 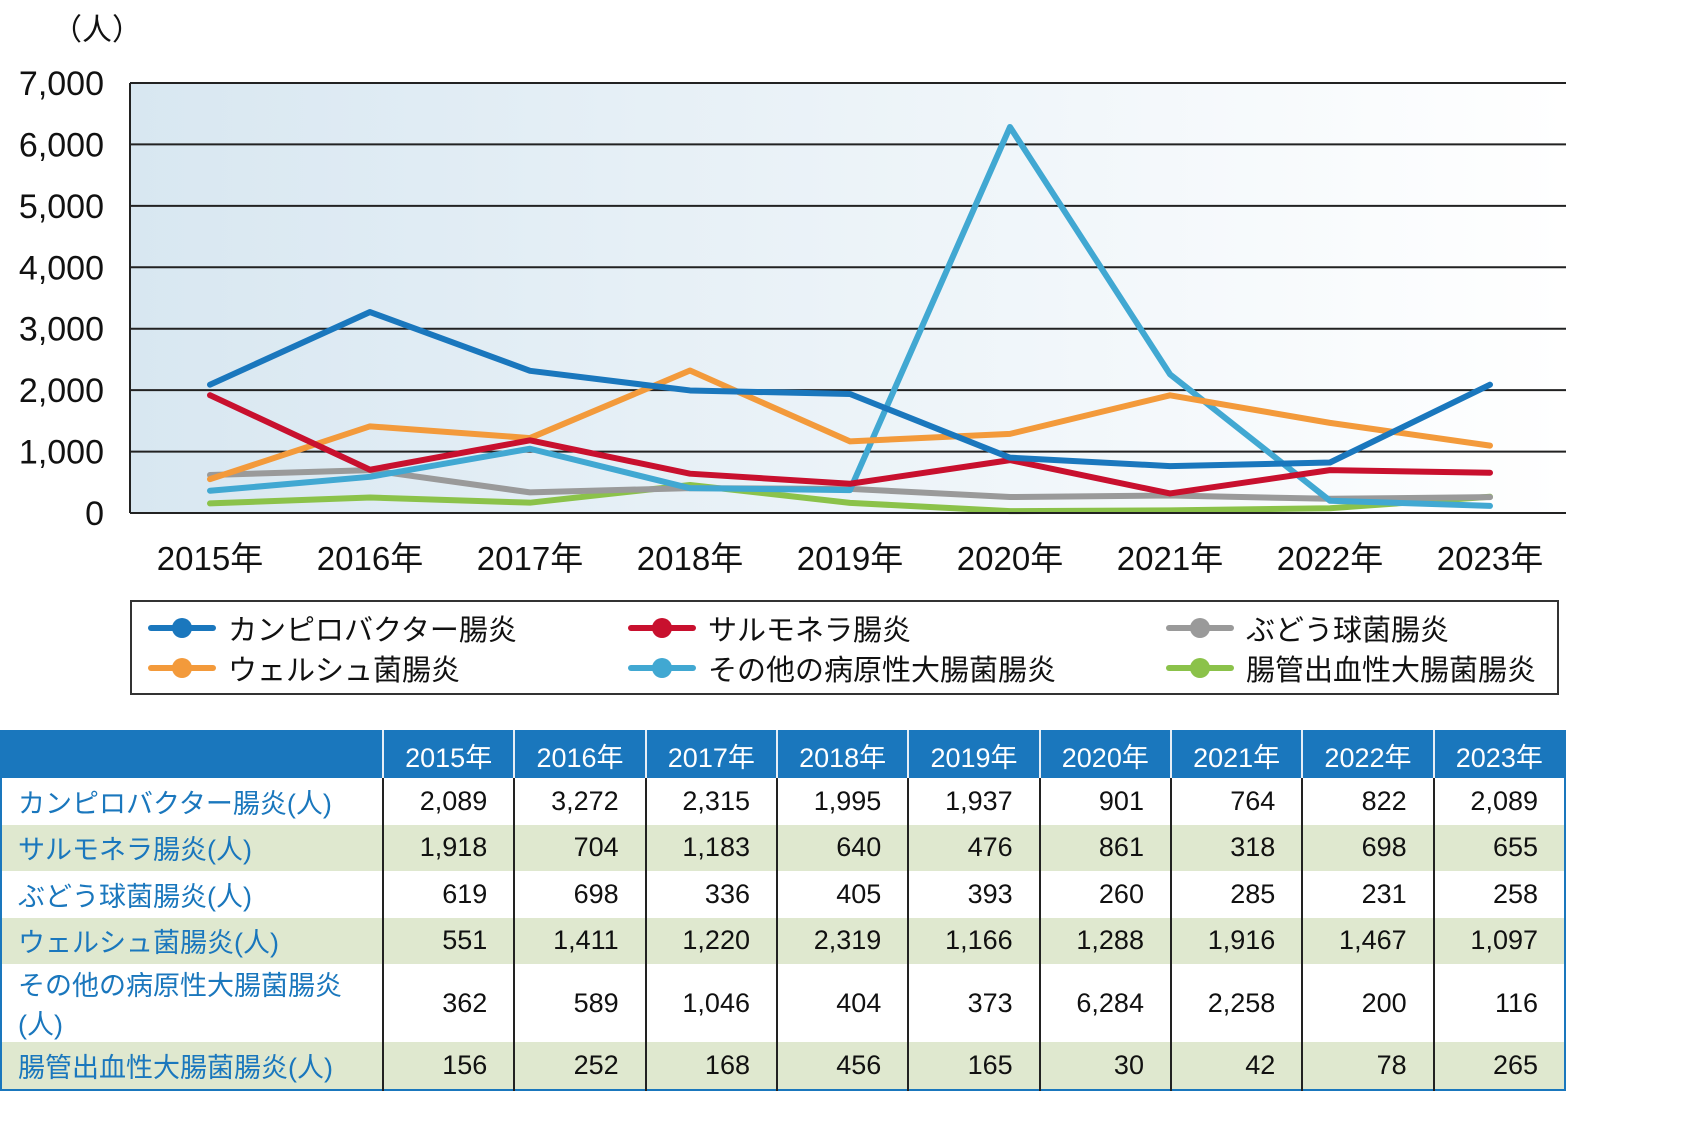 I want to click on table-header-year: 2022年, so click(x=1367, y=754).